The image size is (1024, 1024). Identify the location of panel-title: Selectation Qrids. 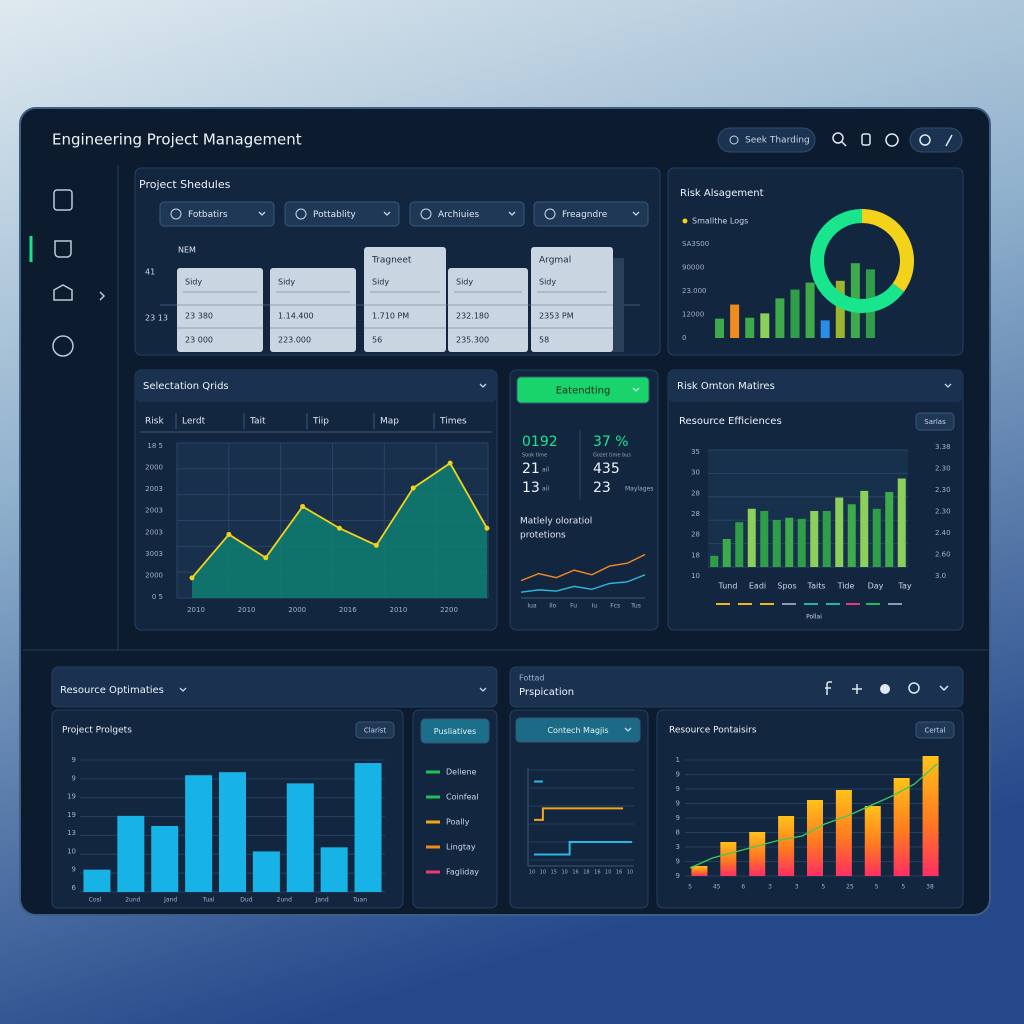
(186, 386).